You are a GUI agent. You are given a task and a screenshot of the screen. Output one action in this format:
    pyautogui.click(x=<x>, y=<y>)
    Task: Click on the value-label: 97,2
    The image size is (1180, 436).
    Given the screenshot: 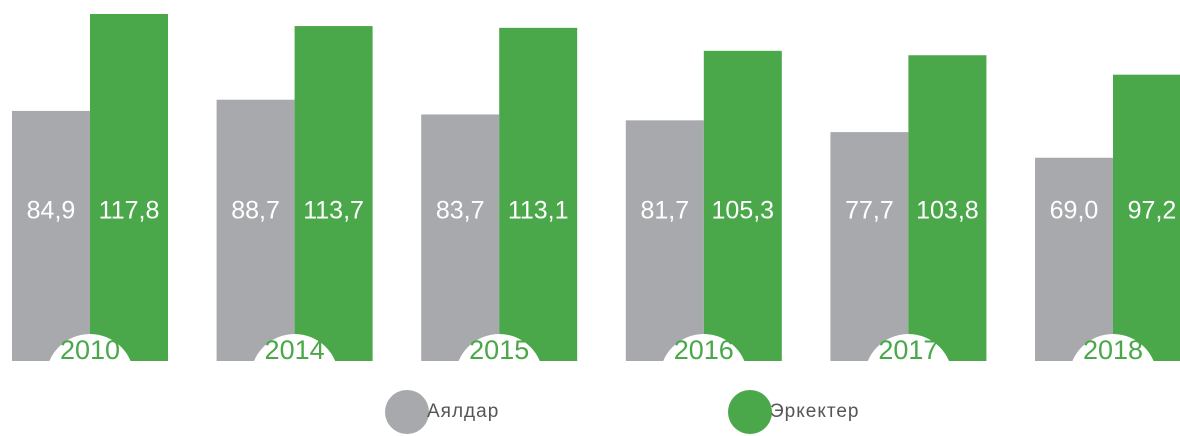 What is the action you would take?
    pyautogui.click(x=1152, y=211)
    